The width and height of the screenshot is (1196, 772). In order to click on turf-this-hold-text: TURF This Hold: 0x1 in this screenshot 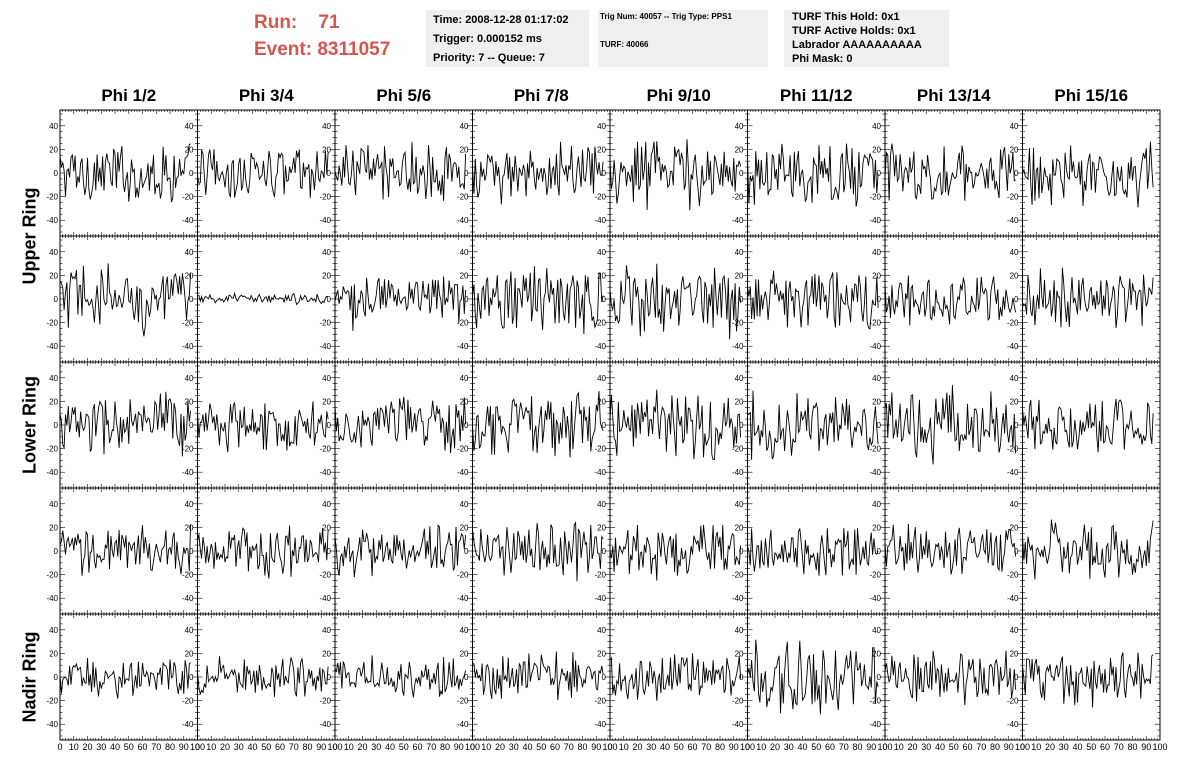, I will do `click(846, 17)`.